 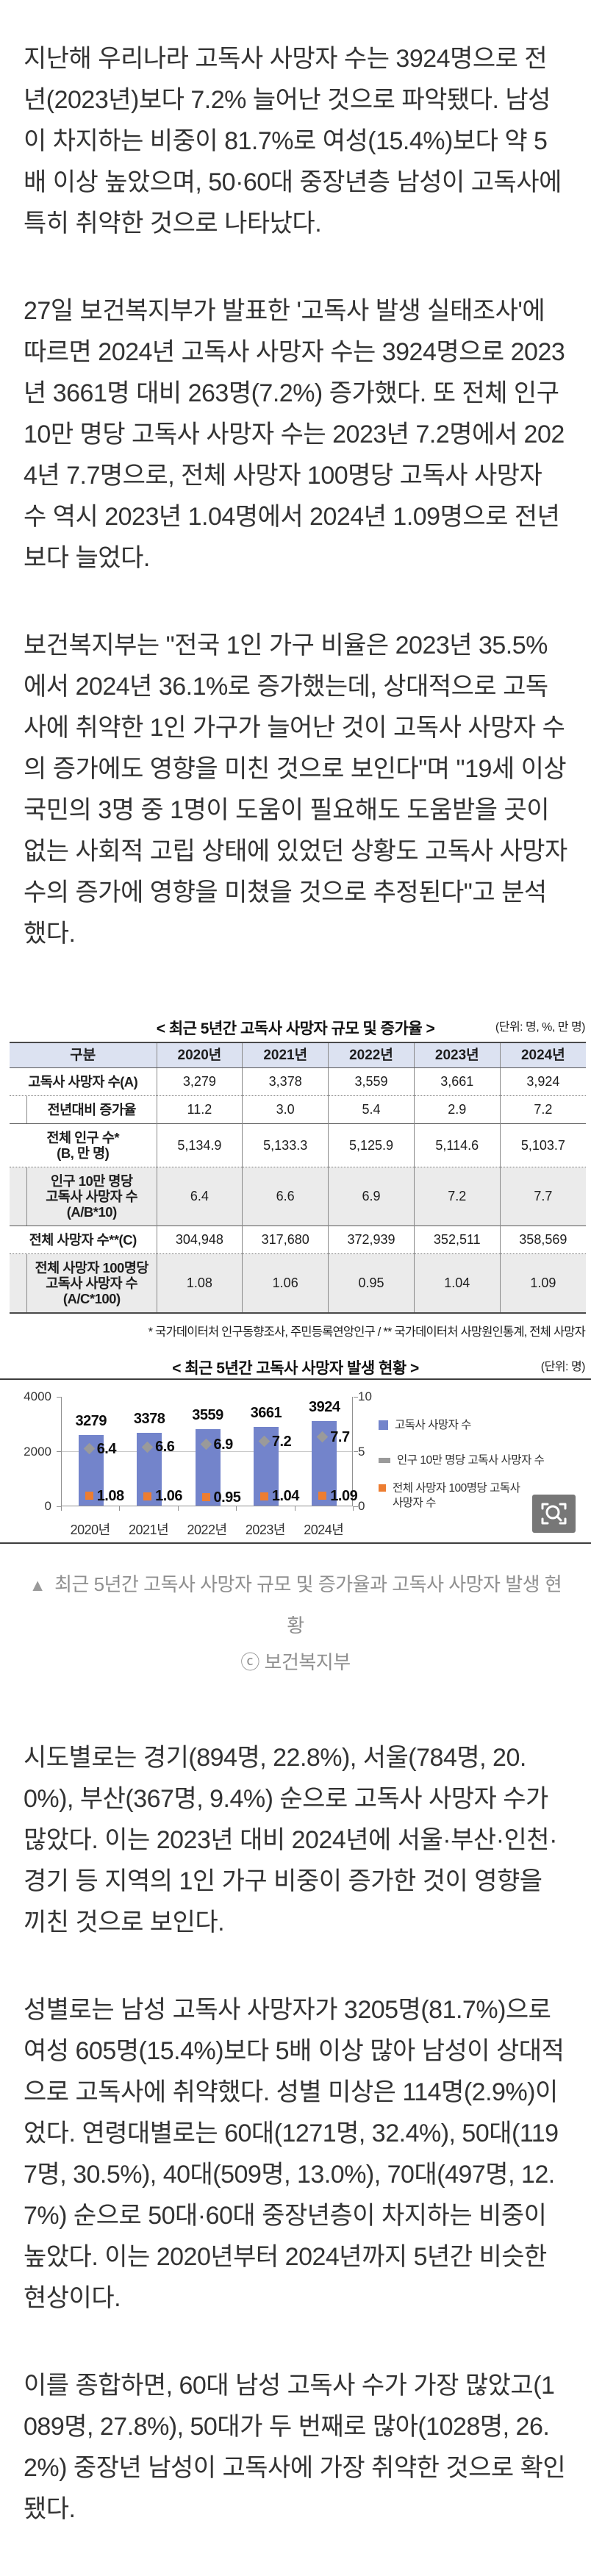 What do you see at coordinates (92, 1109) in the screenshot?
I see `row-label: 전년대비 증가율` at bounding box center [92, 1109].